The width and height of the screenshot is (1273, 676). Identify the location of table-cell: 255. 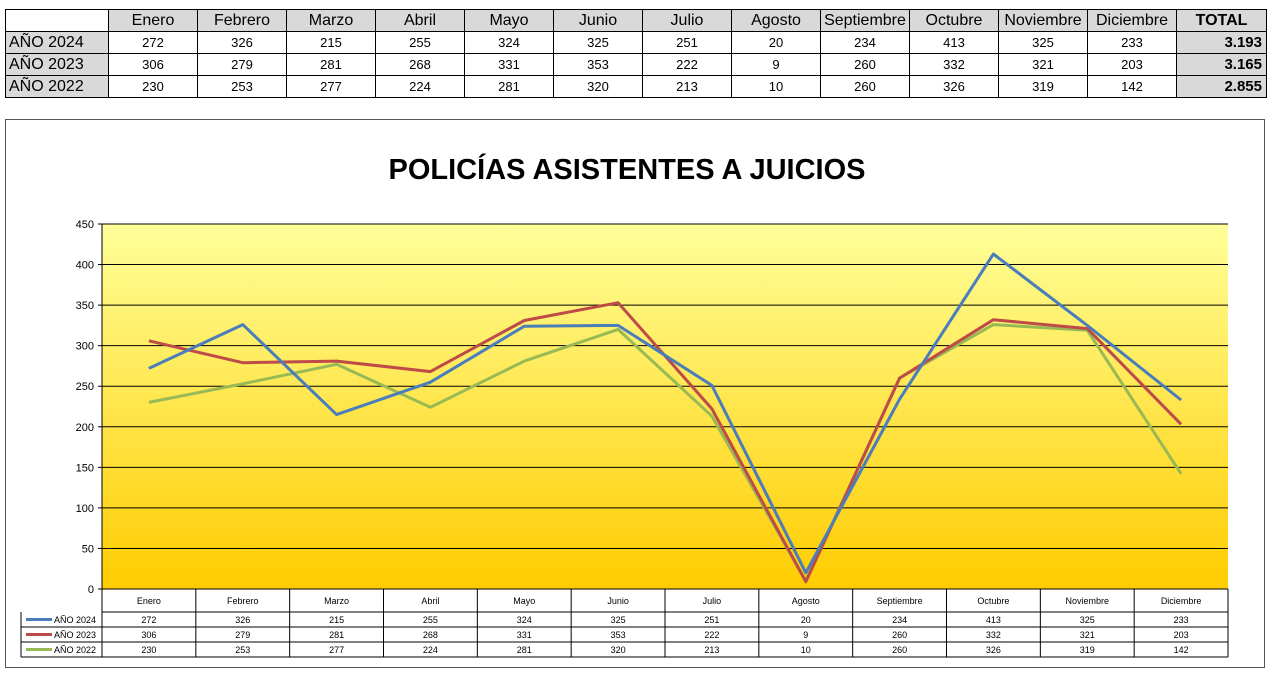
(420, 42).